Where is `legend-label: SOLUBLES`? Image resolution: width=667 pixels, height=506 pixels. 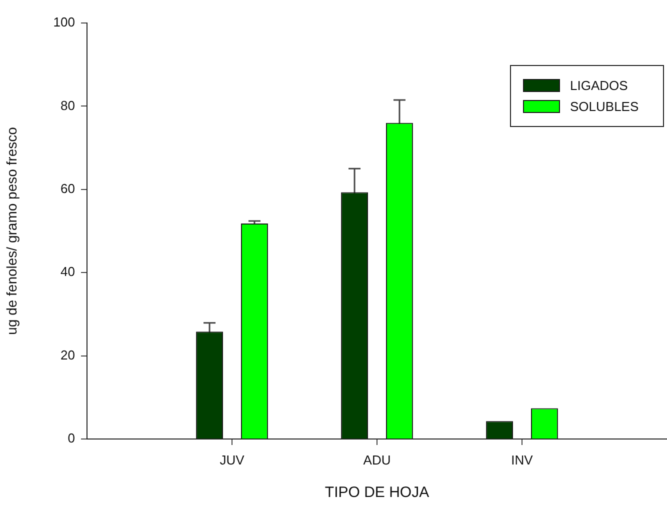
legend-label: SOLUBLES is located at coordinates (604, 106).